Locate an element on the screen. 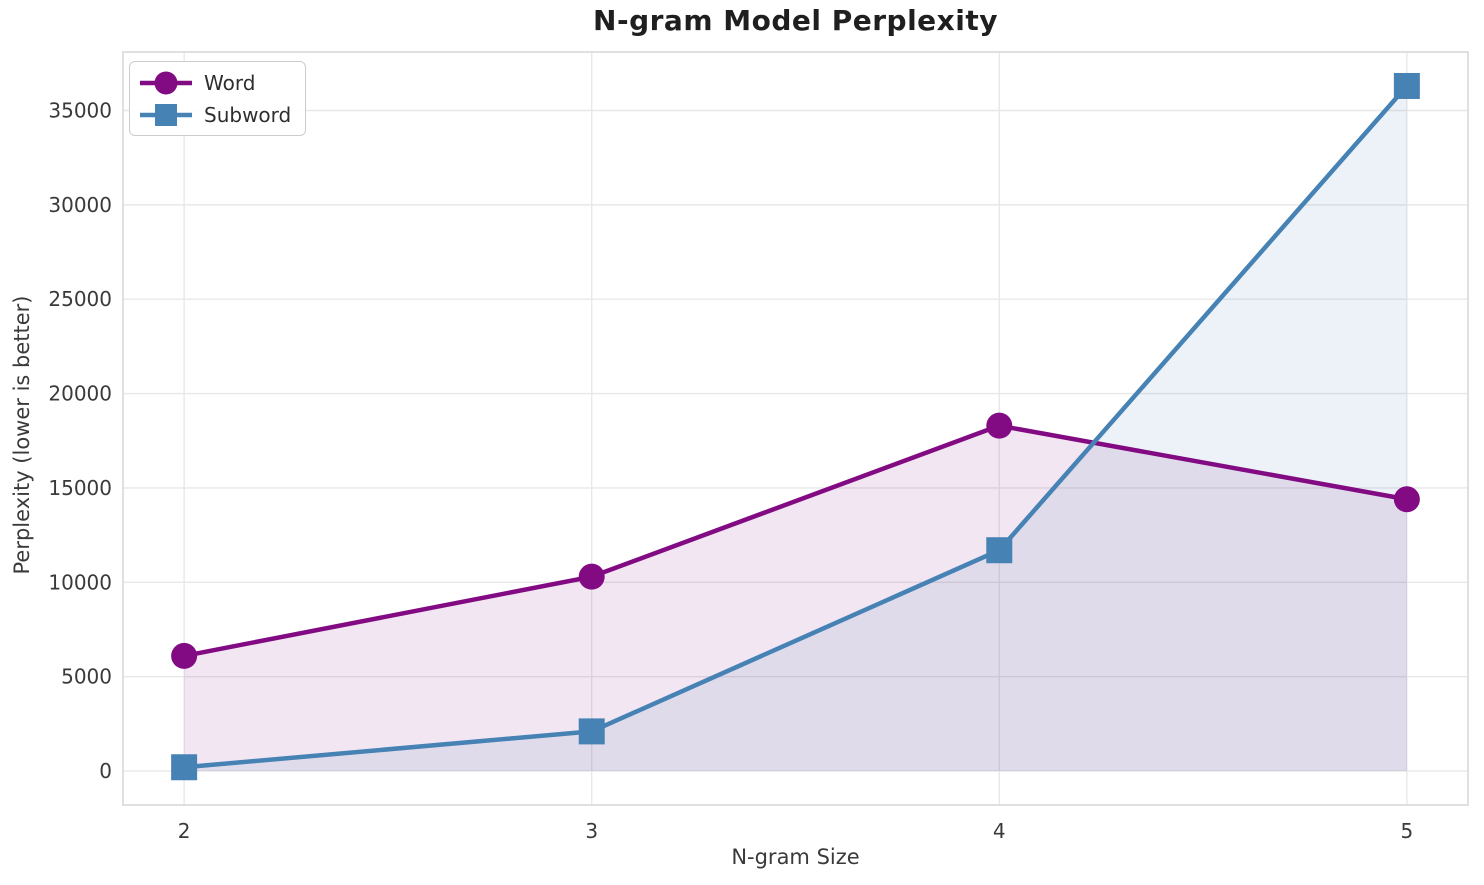 The height and width of the screenshot is (885, 1484). legend: Word Subword is located at coordinates (218, 98).